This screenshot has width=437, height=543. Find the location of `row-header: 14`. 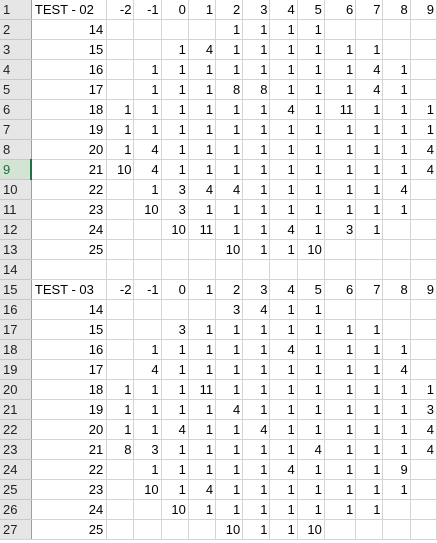

row-header: 14 is located at coordinates (16, 269).